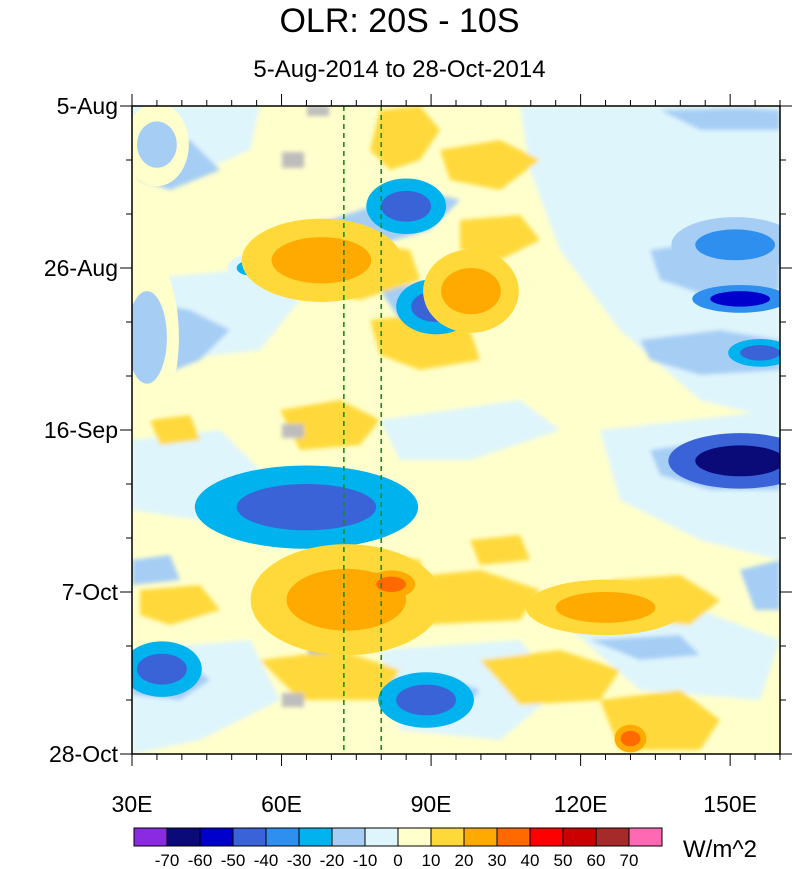 The image size is (799, 869). I want to click on colorbar-label: 40, so click(530, 860).